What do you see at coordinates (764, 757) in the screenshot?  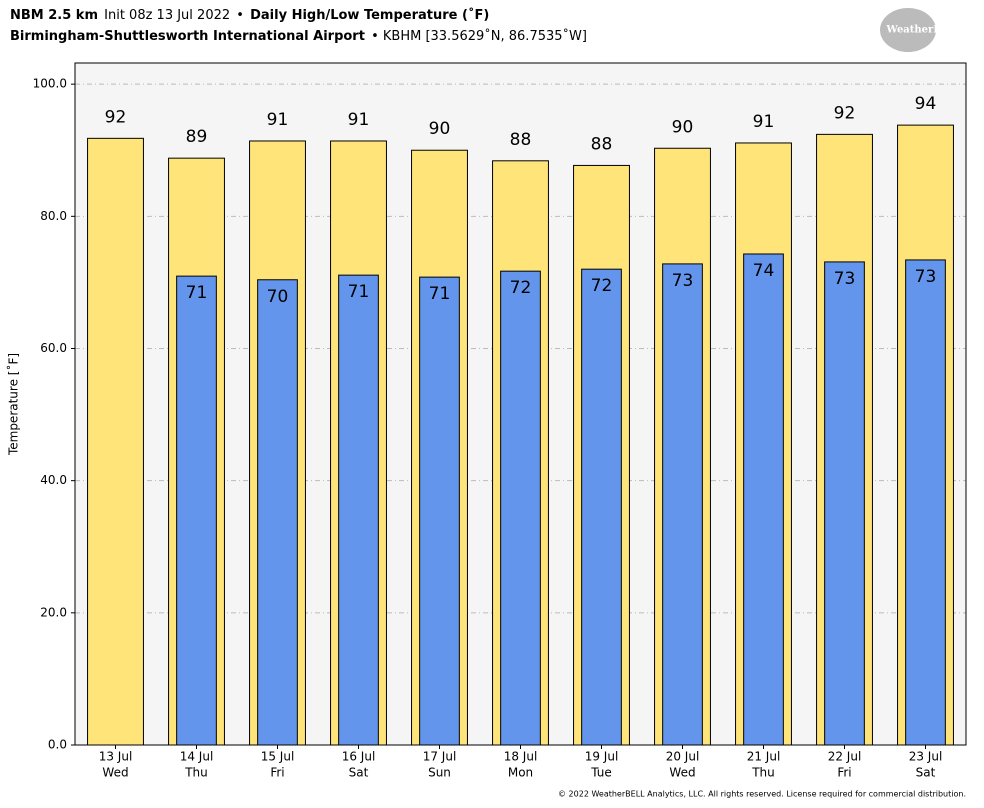 I see `x-tick-label: 21 Jul` at bounding box center [764, 757].